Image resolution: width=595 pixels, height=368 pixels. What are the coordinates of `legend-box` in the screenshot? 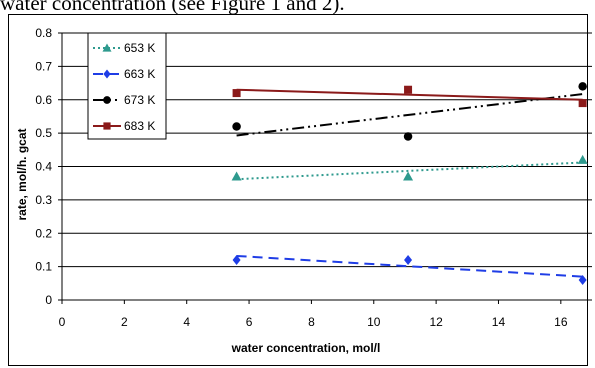 It's located at (127, 86).